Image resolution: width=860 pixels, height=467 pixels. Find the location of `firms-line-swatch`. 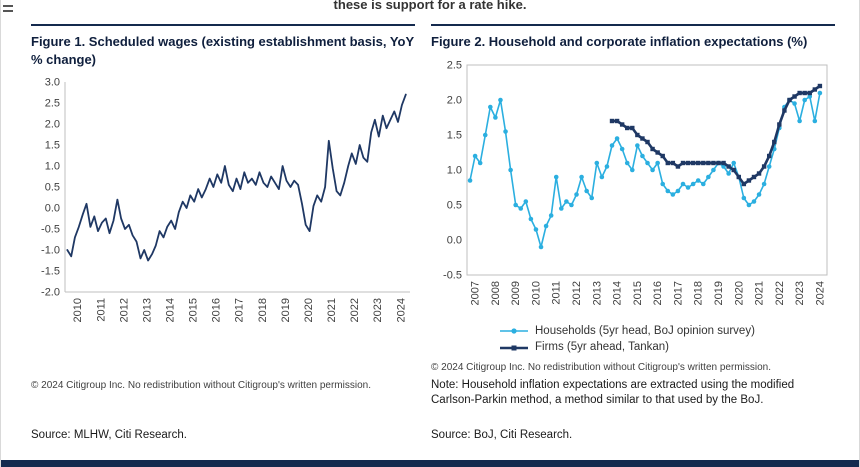

firms-line-swatch is located at coordinates (514, 348).